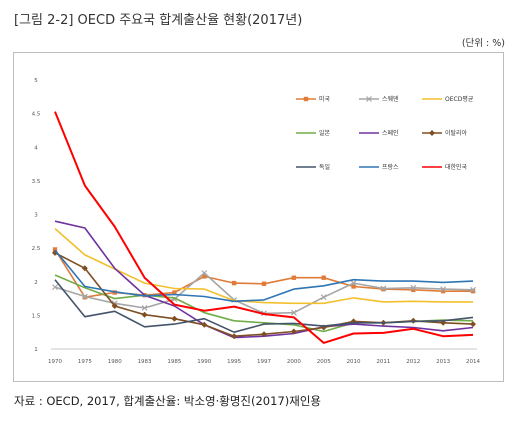 The width and height of the screenshot is (519, 422). I want to click on x-tick-label: 1995, so click(234, 362).